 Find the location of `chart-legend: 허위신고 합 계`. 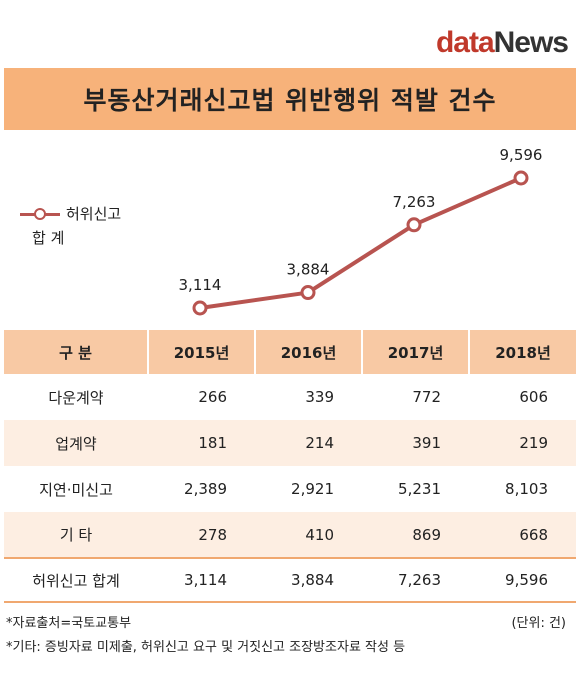

chart-legend: 허위신고 합 계 is located at coordinates (70, 226).